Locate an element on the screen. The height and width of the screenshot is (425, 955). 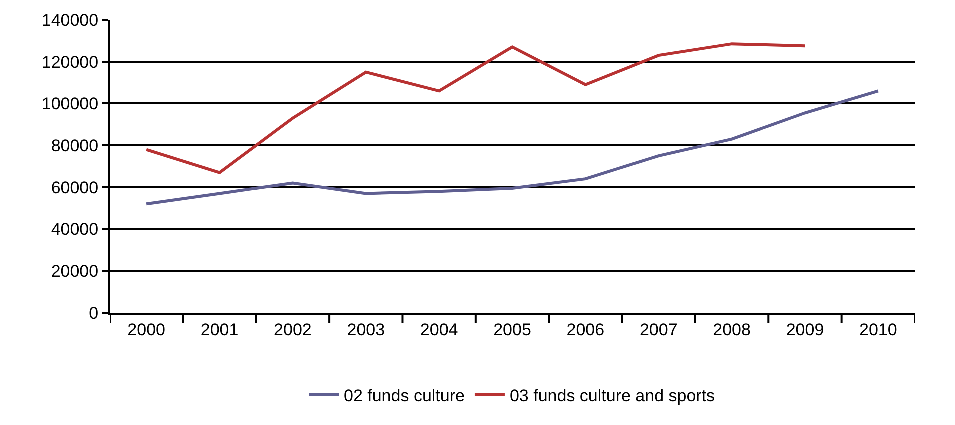
x-tick-label: 2008 is located at coordinates (732, 330).